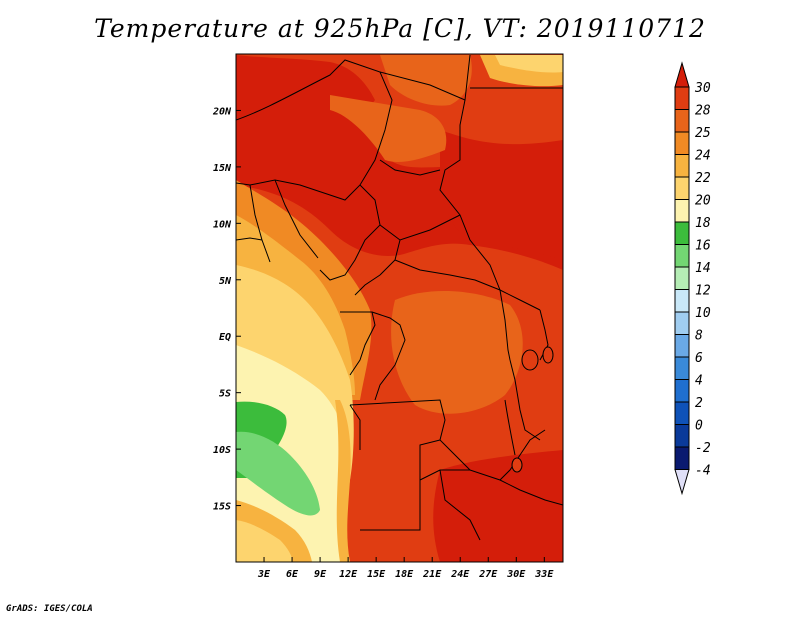  I want to click on field-14-ocean, so click(278, 473).